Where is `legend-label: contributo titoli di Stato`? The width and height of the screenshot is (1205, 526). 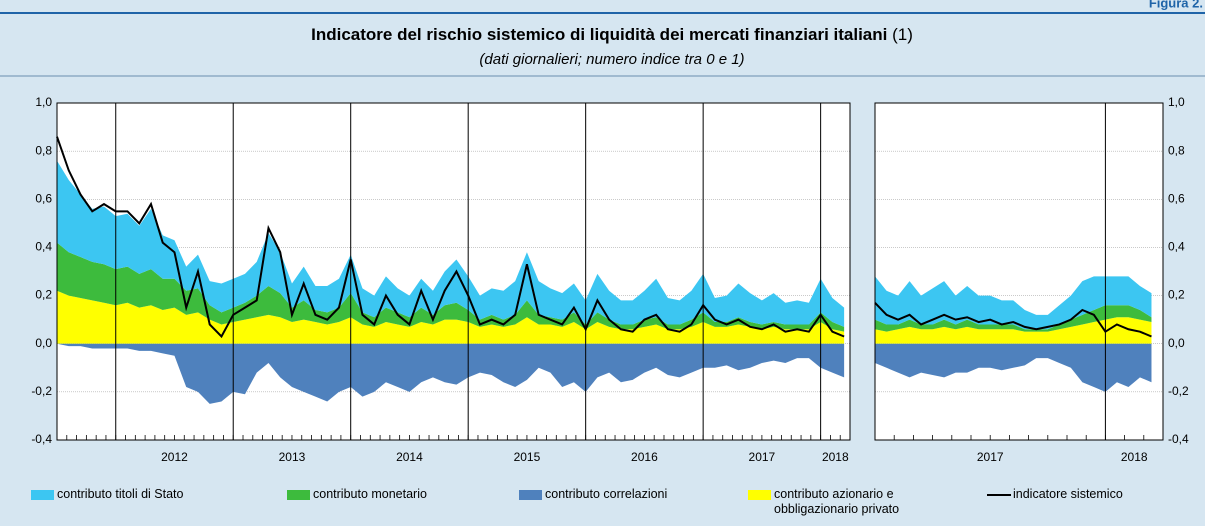
legend-label: contributo titoli di Stato is located at coordinates (120, 494).